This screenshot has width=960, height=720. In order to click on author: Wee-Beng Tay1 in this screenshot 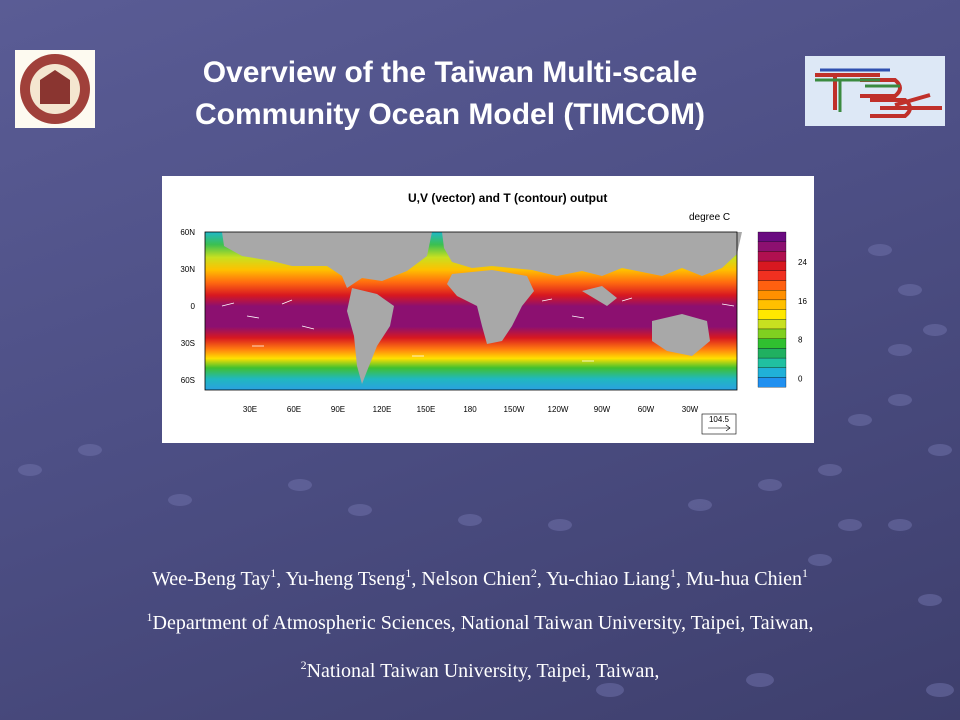, I will do `click(214, 578)`.